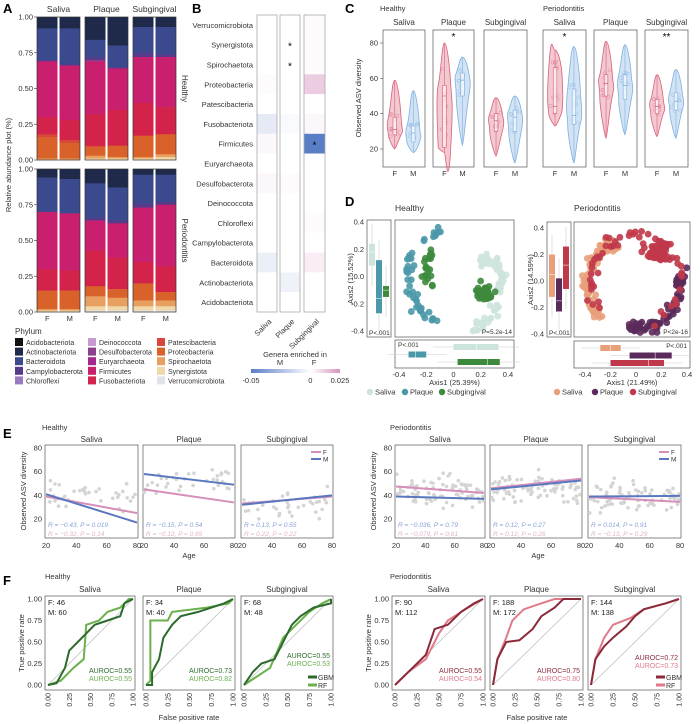  I want to click on bar-segment-firmicutes, so click(165, 235).